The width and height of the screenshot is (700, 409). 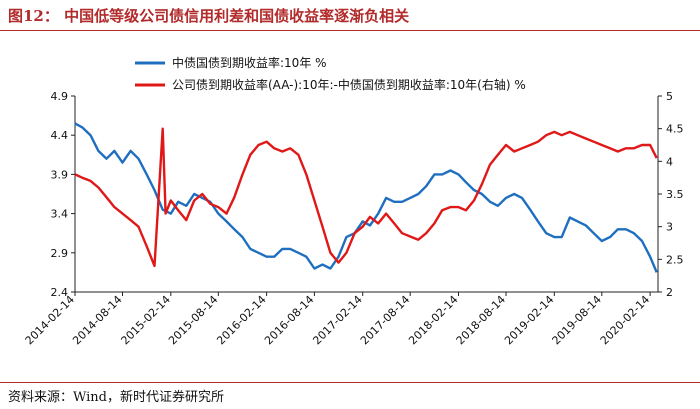 What do you see at coordinates (675, 194) in the screenshot?
I see `right-tick-label: 3.5` at bounding box center [675, 194].